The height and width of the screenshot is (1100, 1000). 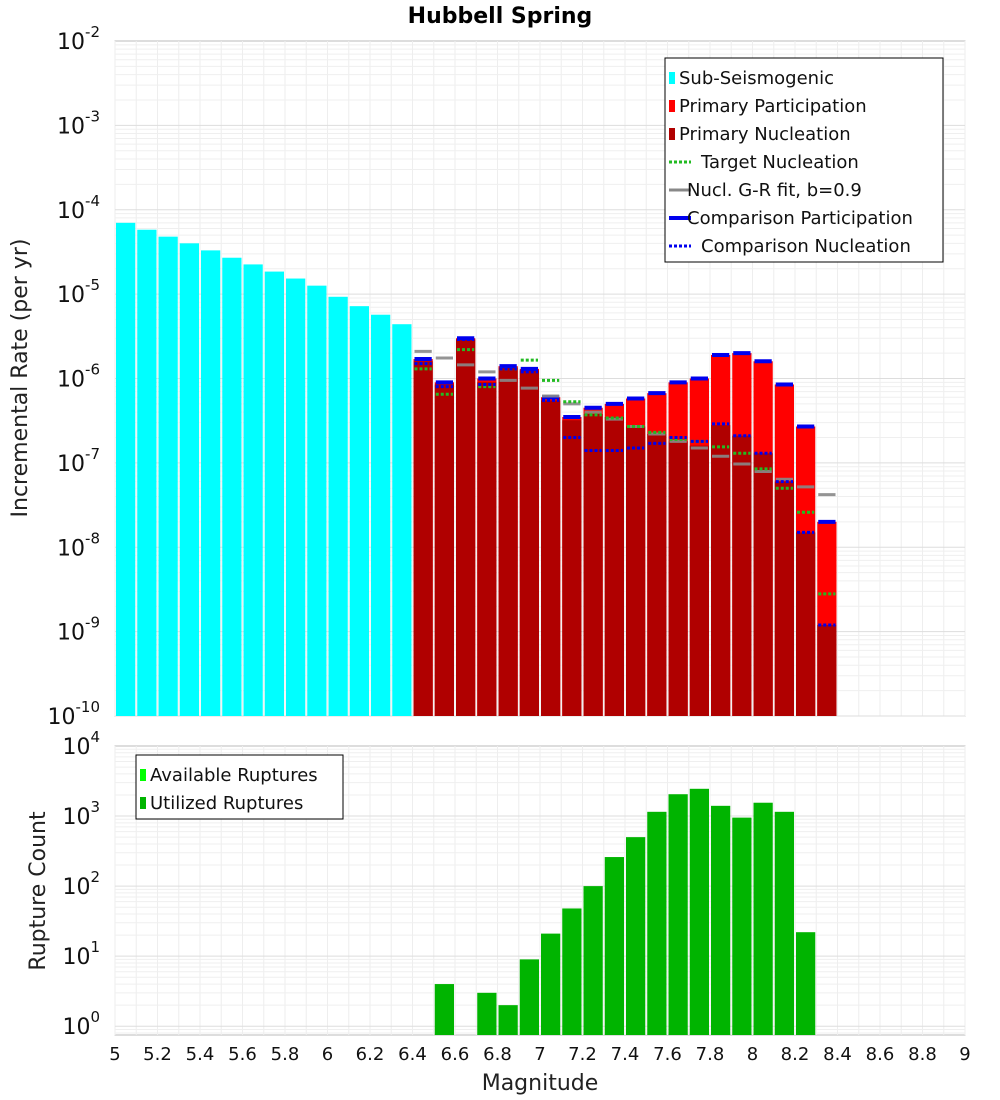 I want to click on x-tick-label: 6.2, so click(x=370, y=1054).